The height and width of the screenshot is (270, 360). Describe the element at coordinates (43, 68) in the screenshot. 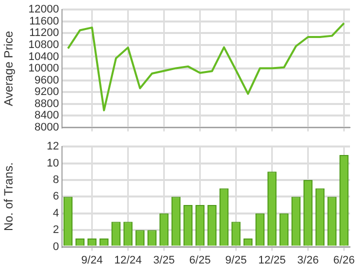

I see `y-tick-label: 10000` at that location.